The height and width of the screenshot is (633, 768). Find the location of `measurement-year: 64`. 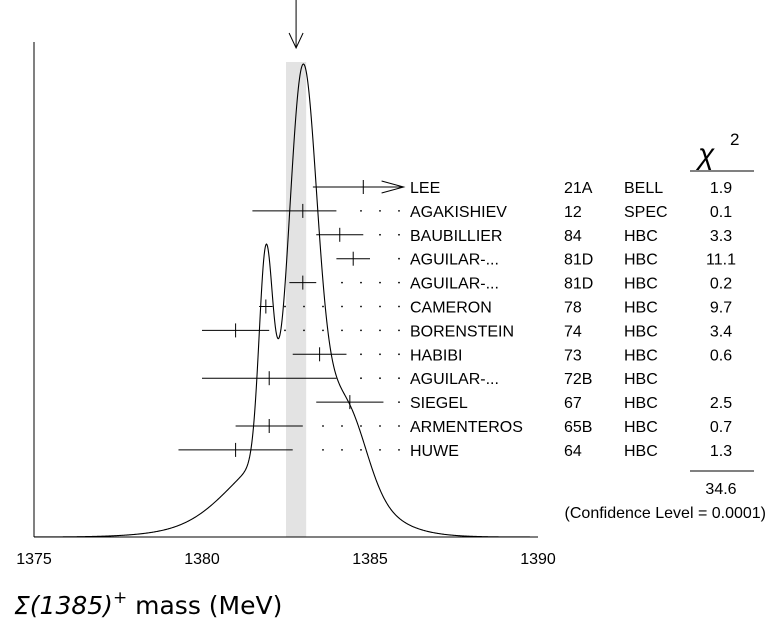

measurement-year: 64 is located at coordinates (573, 451).